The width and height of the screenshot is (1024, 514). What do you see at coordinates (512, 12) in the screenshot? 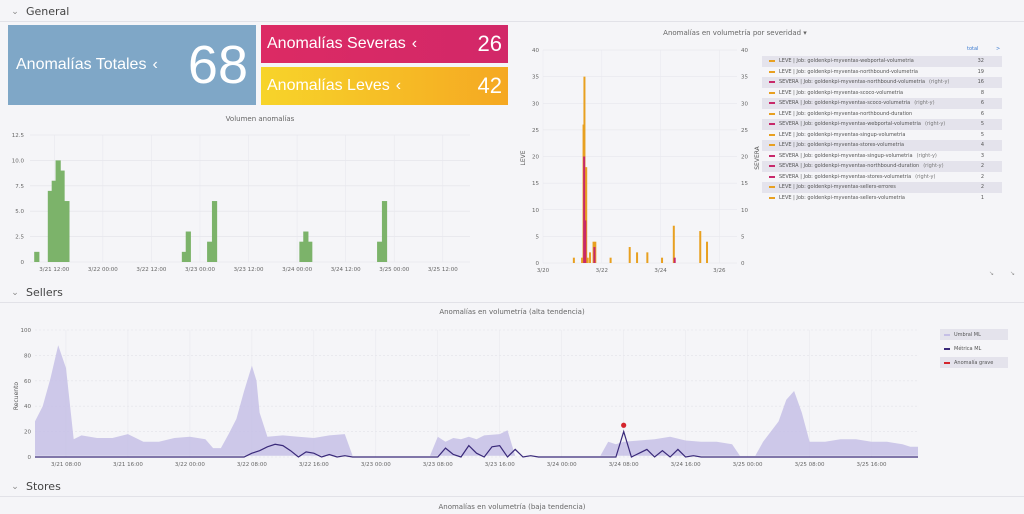
I see `section-general-header: ⌄ General` at bounding box center [512, 12].